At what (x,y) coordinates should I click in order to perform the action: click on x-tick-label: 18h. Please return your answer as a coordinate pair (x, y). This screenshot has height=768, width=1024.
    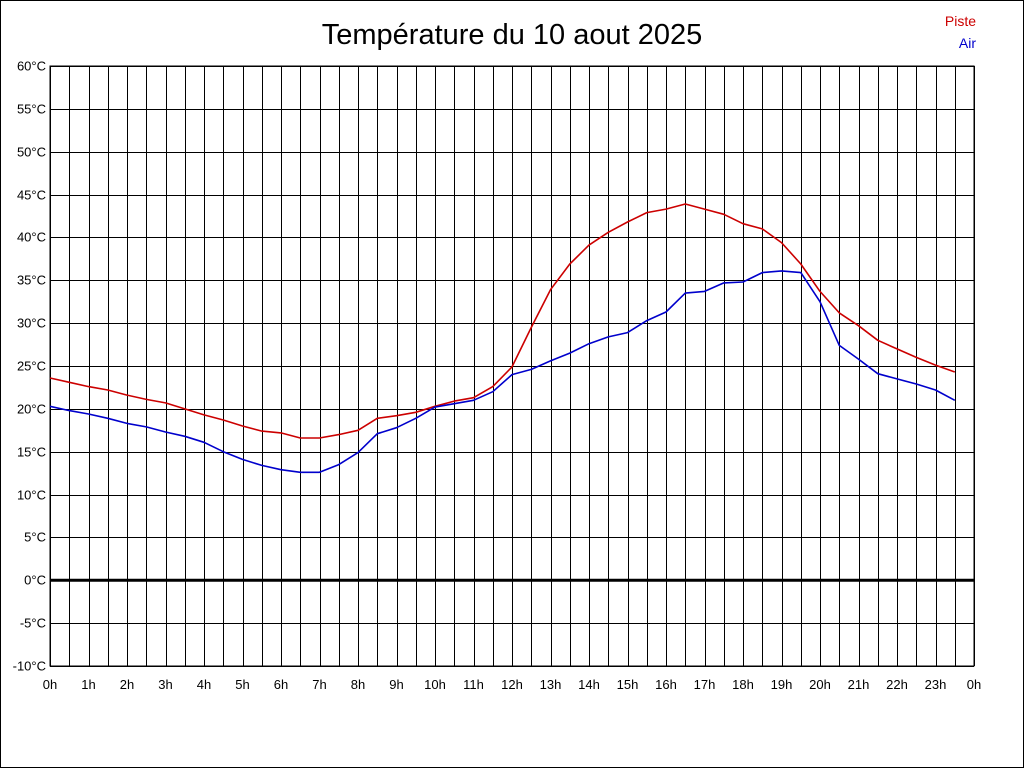
    Looking at the image, I should click on (743, 684).